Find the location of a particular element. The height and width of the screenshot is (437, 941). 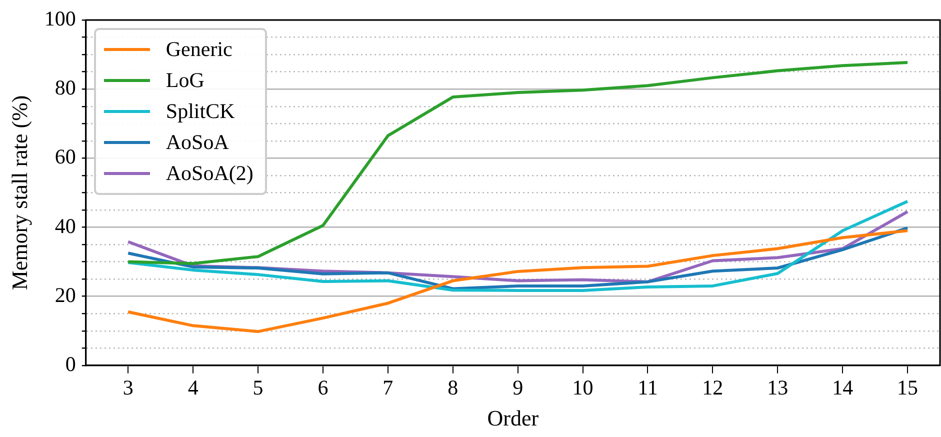

x-tick-label: 11 is located at coordinates (648, 388).